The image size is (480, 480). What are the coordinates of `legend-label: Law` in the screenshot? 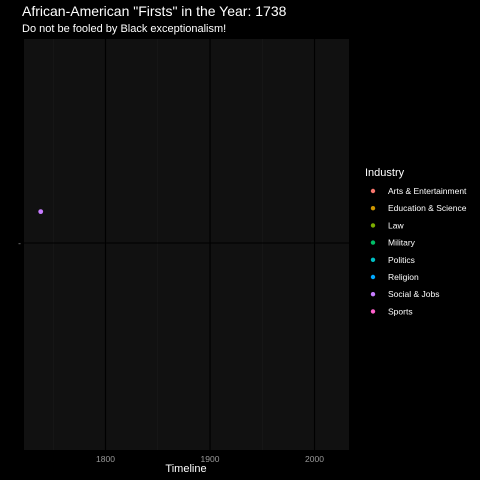 It's located at (396, 225).